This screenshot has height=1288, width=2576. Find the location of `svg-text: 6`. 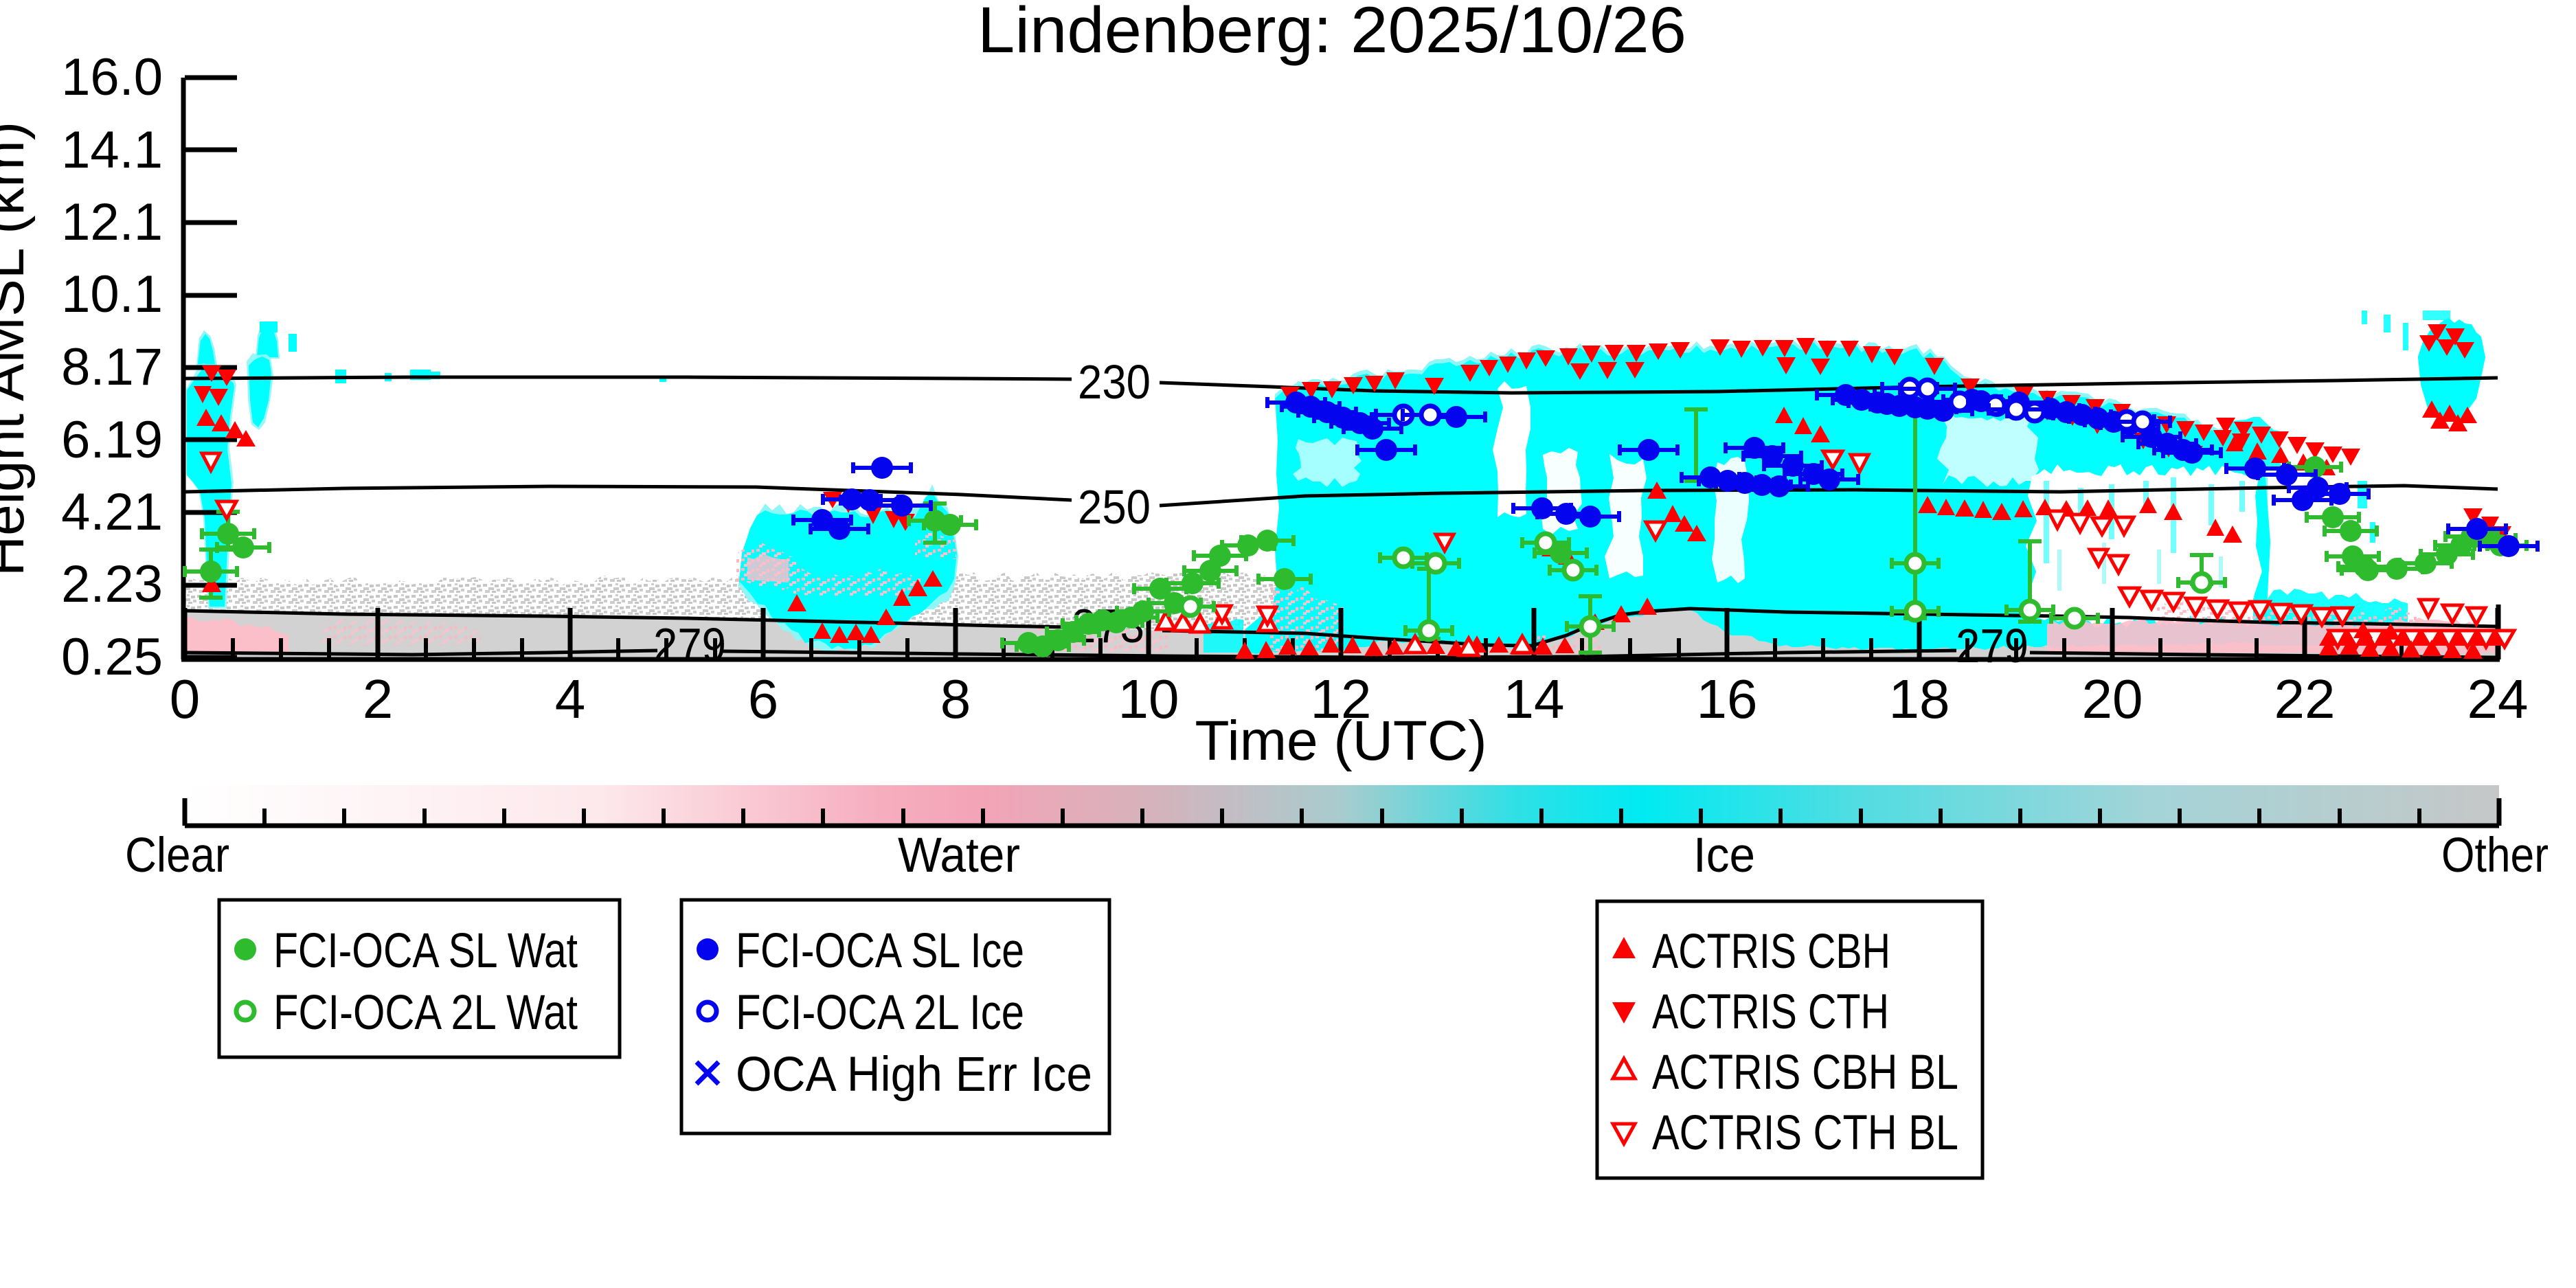

svg-text: 6 is located at coordinates (763, 699).